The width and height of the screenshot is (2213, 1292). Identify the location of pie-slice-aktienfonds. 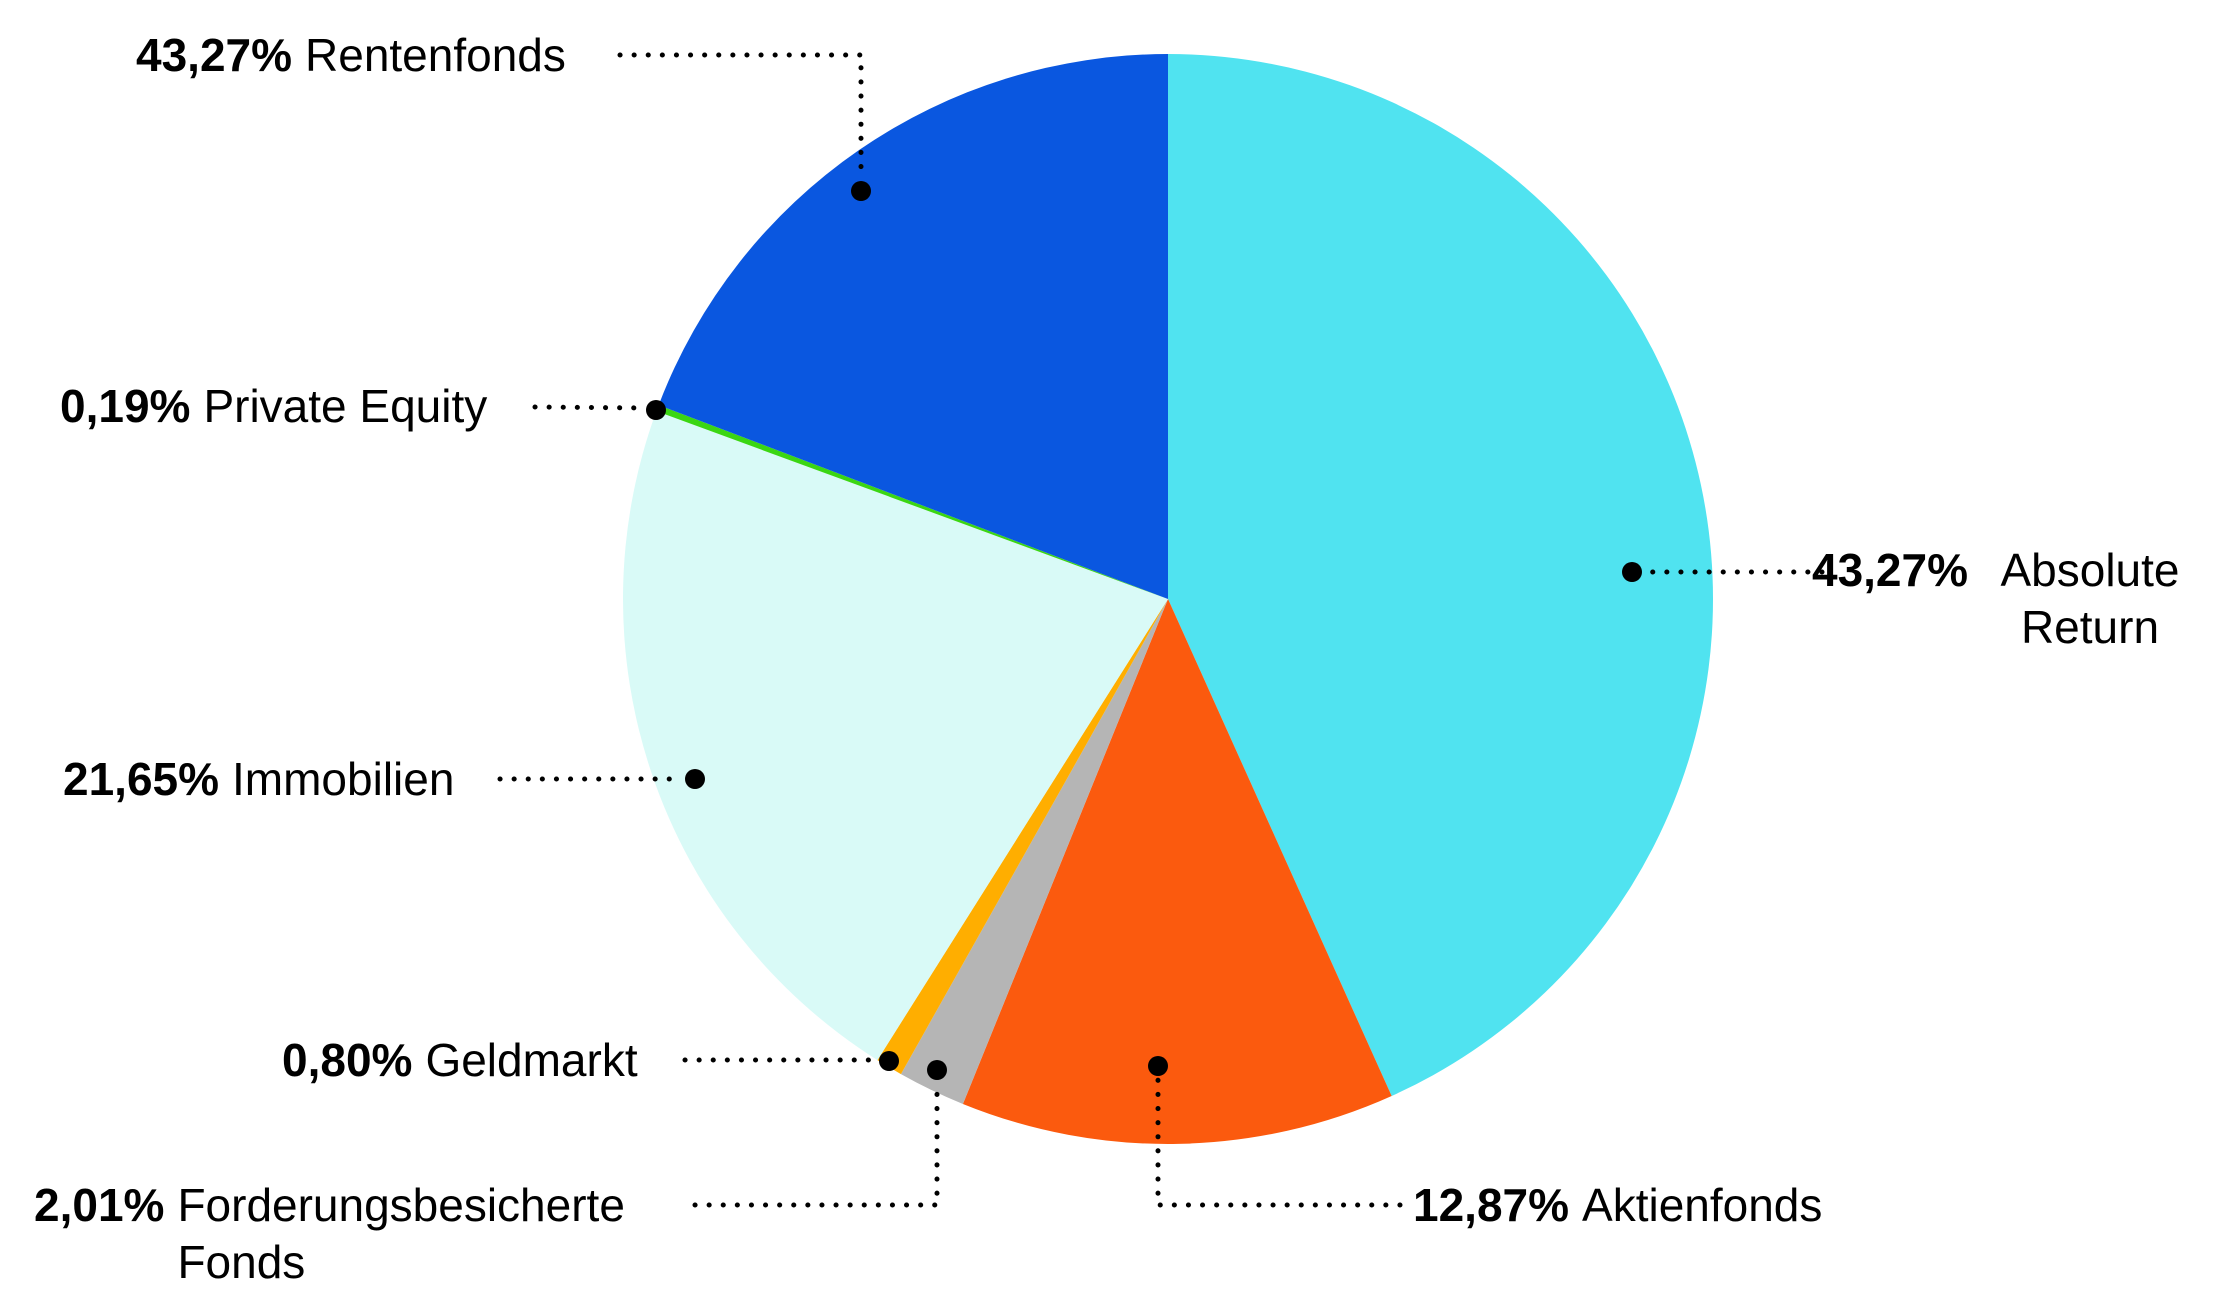
(1177, 872).